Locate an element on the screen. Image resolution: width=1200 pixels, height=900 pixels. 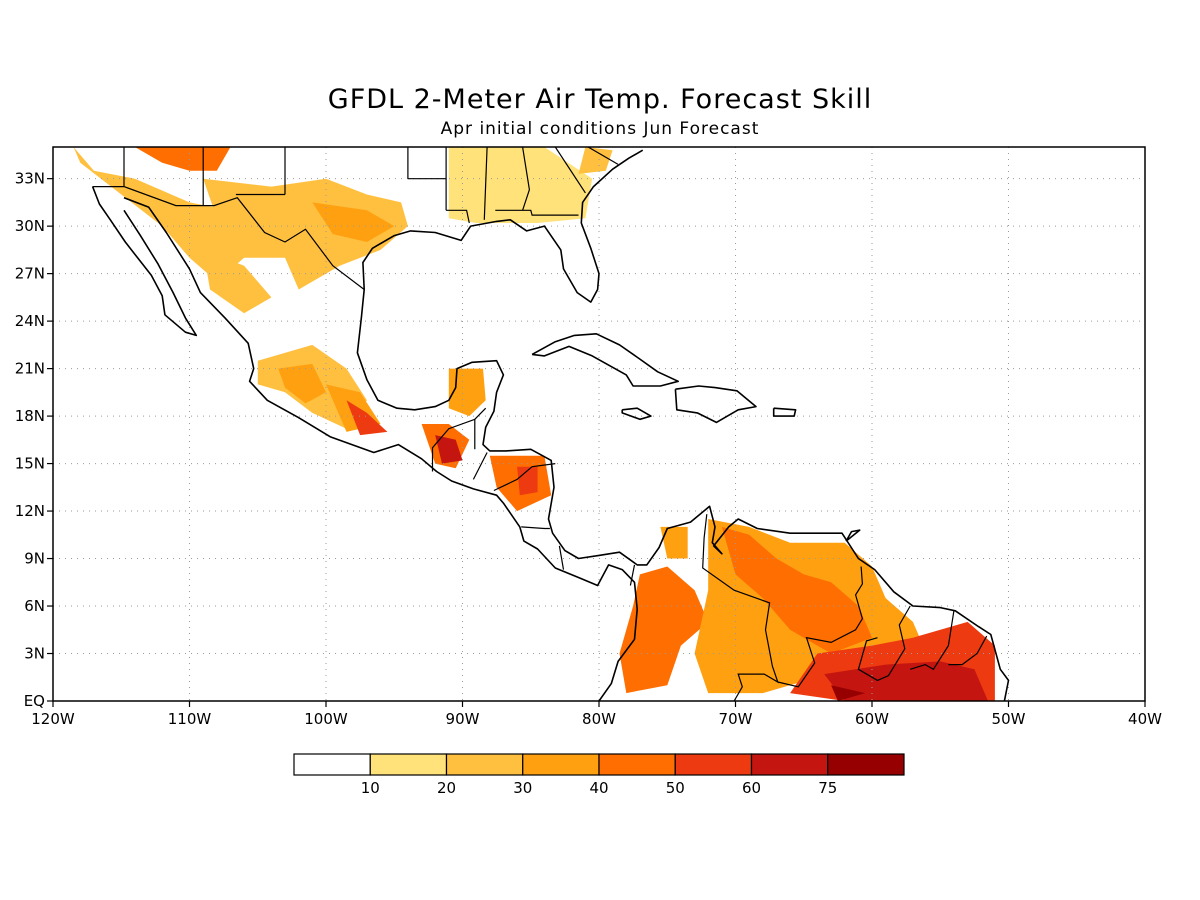
lat-tick-label: 15N is located at coordinates (30, 464).